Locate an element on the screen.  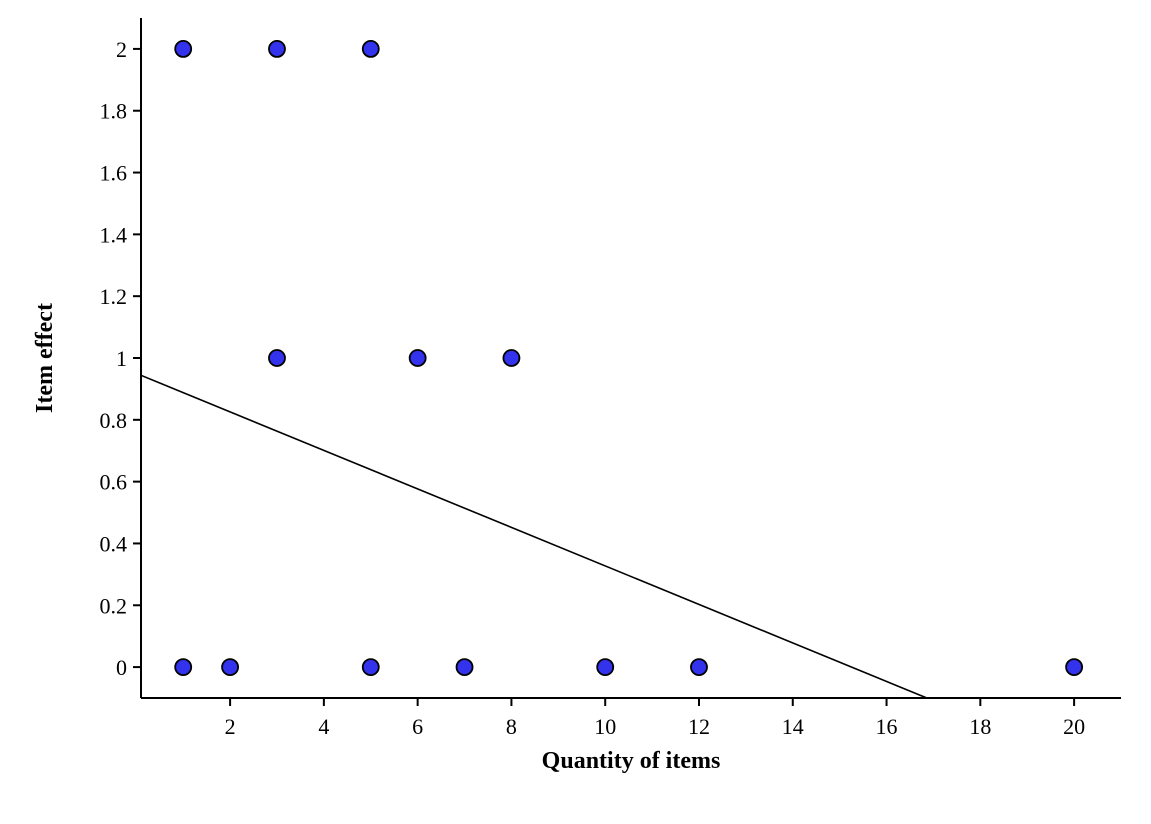
x-tick-label: 2 is located at coordinates (230, 726).